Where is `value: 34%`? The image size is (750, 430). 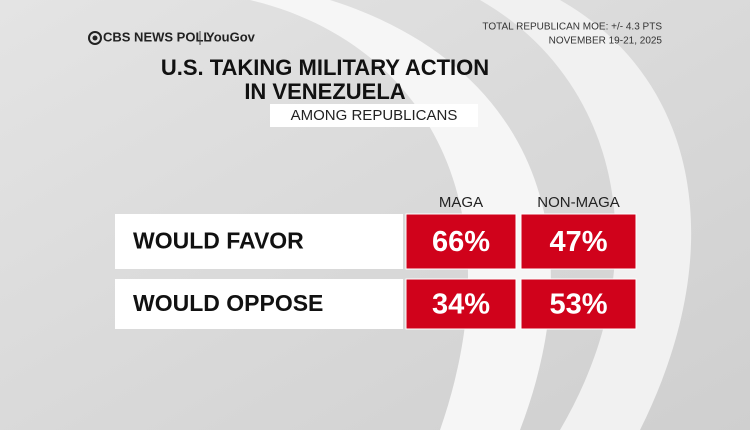
value: 34% is located at coordinates (461, 305).